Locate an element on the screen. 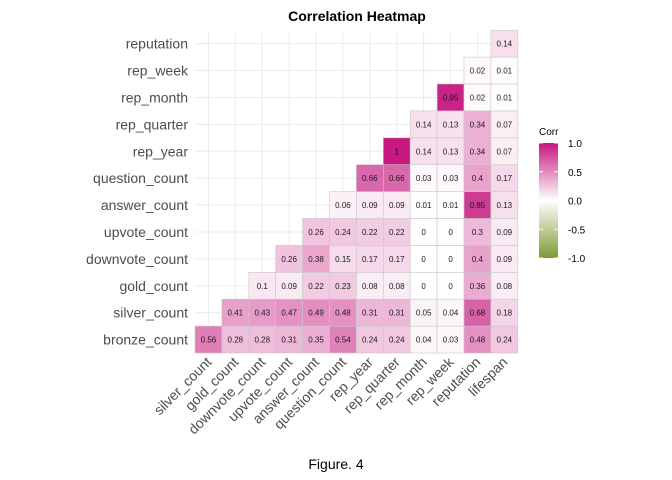 This screenshot has height=480, width=672. legend-tick-label: 0.0 is located at coordinates (575, 202).